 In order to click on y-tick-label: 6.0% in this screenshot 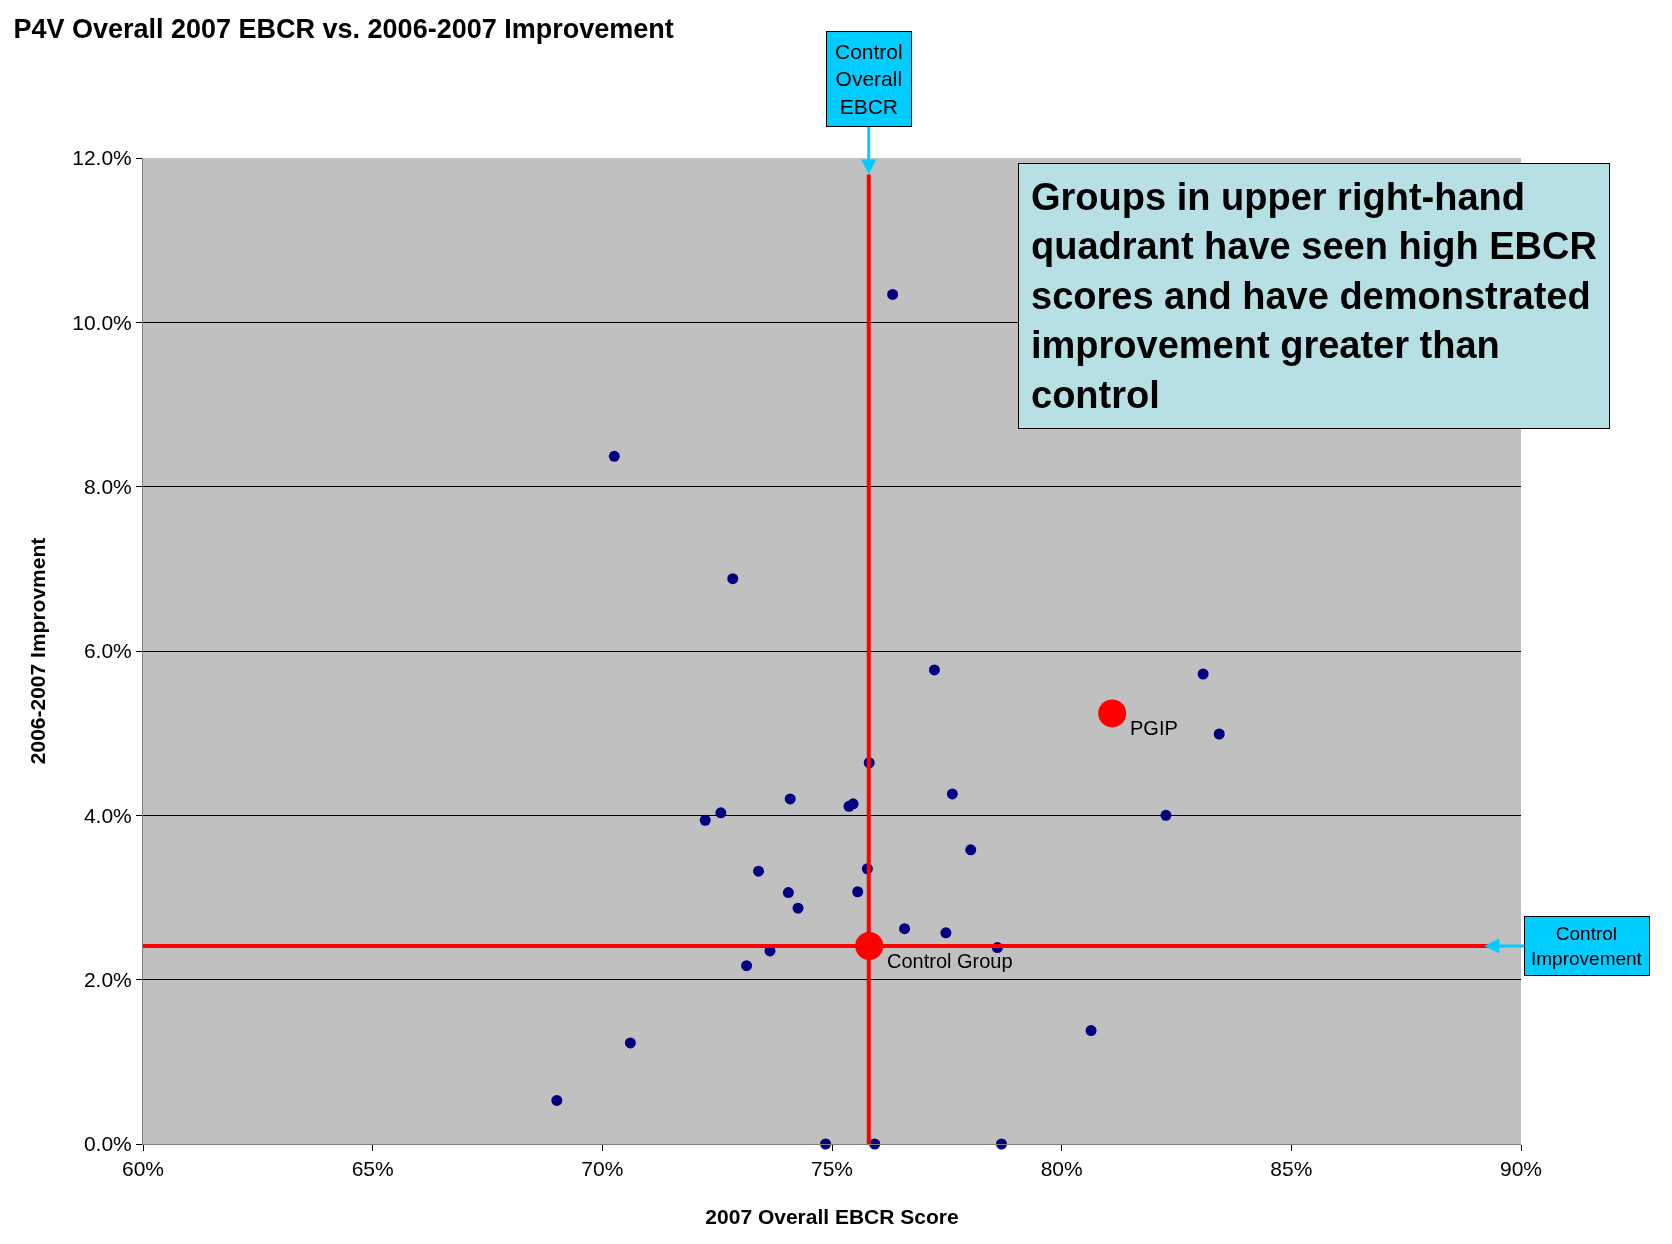, I will do `click(107, 651)`.